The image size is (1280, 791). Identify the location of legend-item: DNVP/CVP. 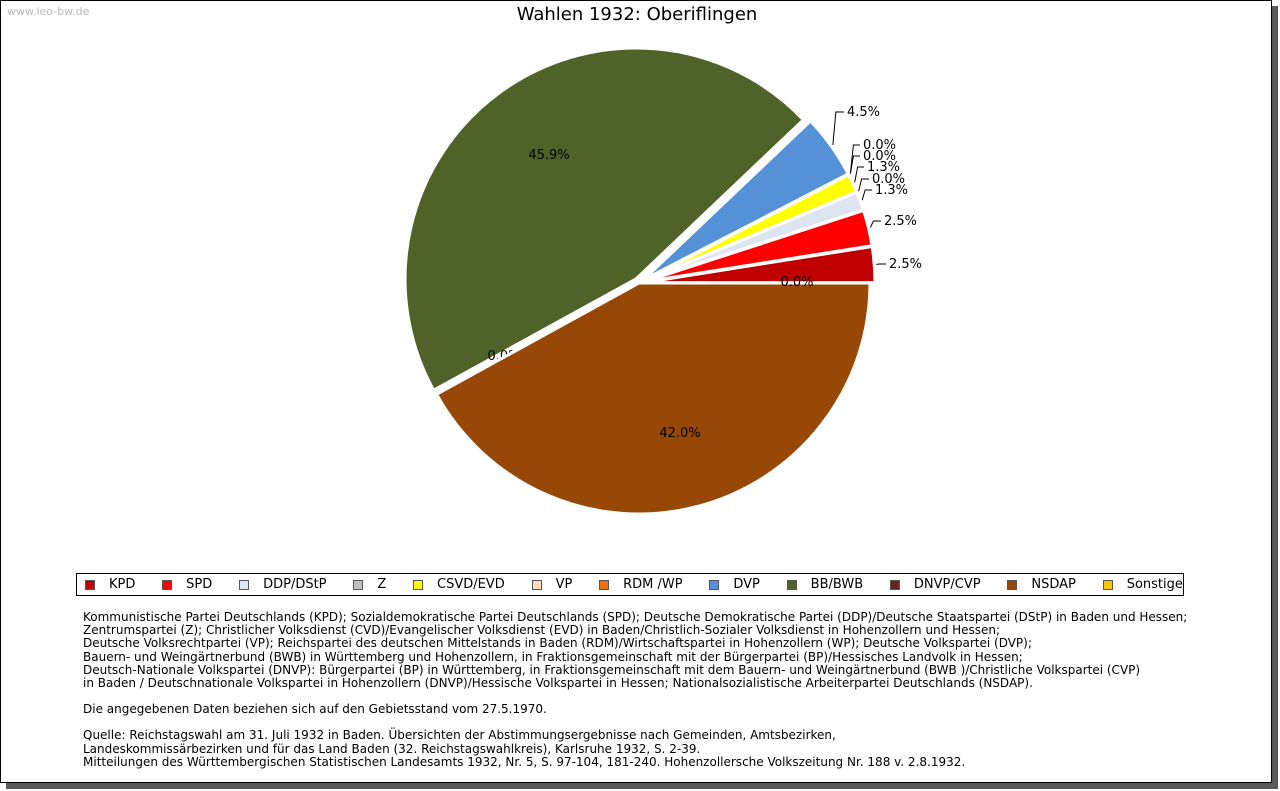
(935, 584).